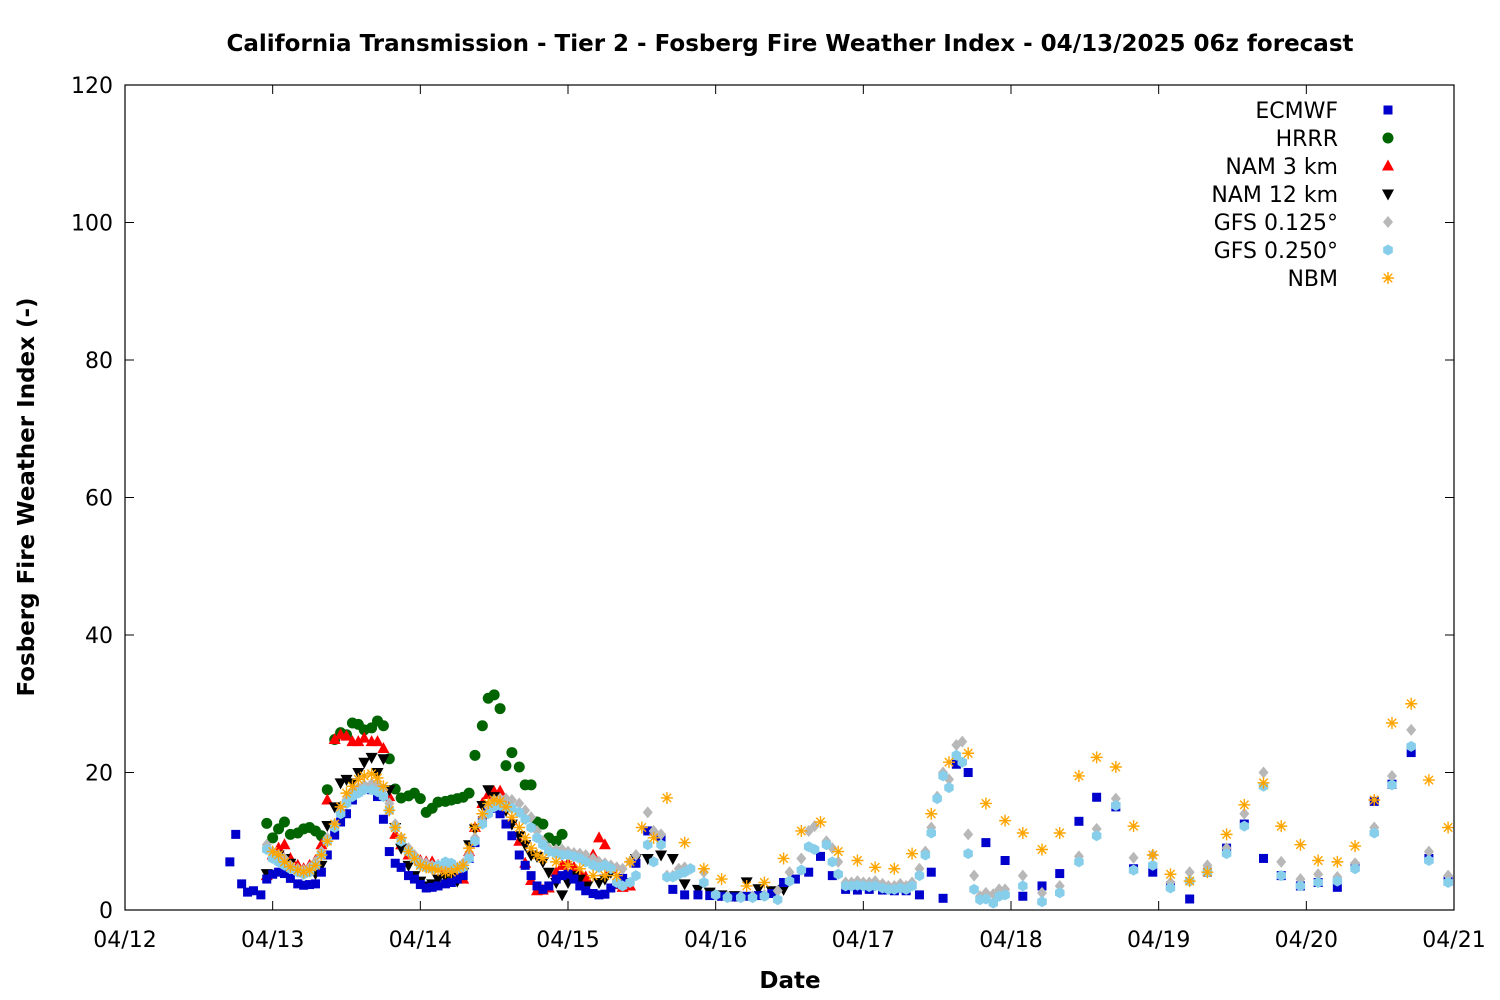 Image resolution: width=1500 pixels, height=1000 pixels. What do you see at coordinates (99, 361) in the screenshot?
I see `y-tick-label: 80` at bounding box center [99, 361].